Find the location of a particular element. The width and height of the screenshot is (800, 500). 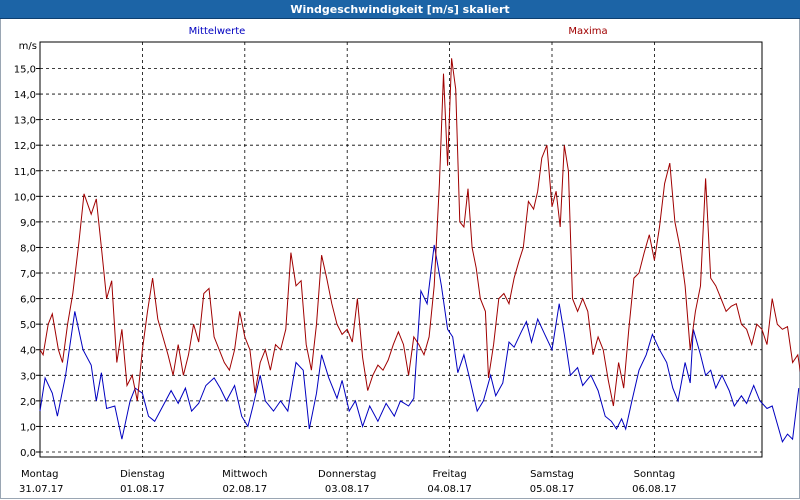

y-tick-label: 12,0 is located at coordinates (25, 146).